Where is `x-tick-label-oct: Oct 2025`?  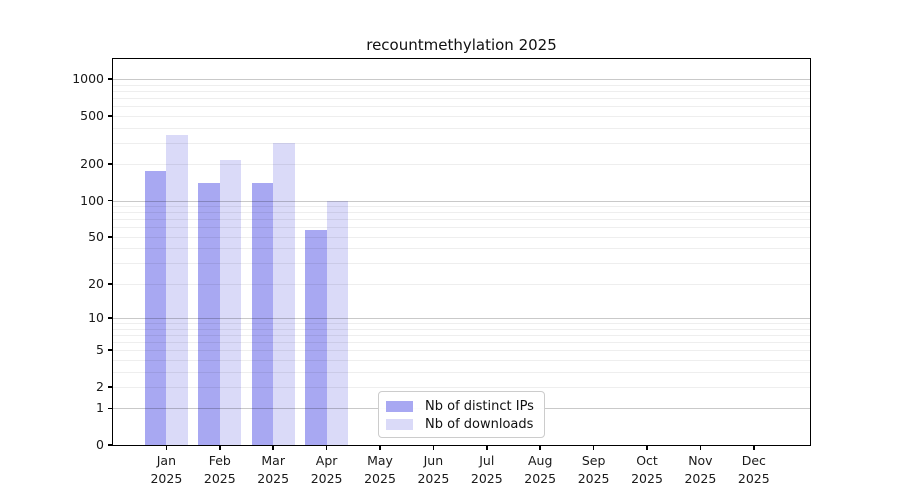 x-tick-label-oct: Oct 2025 is located at coordinates (647, 470).